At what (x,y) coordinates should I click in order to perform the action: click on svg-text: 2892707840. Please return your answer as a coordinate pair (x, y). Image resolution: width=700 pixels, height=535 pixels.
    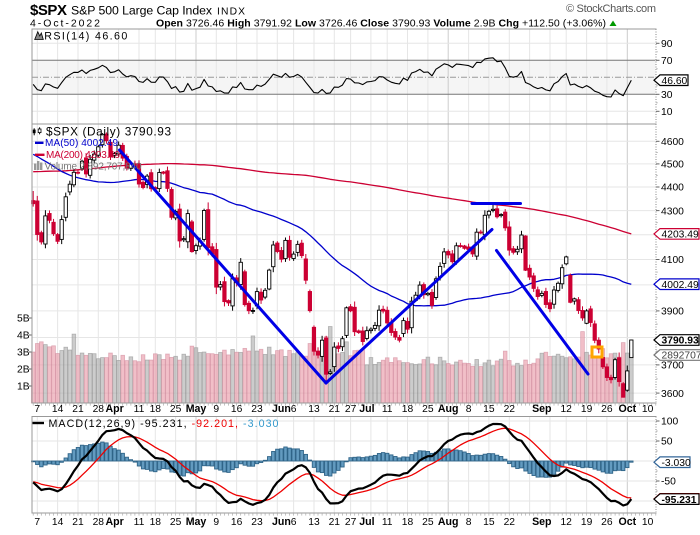
    Looking at the image, I should click on (681, 356).